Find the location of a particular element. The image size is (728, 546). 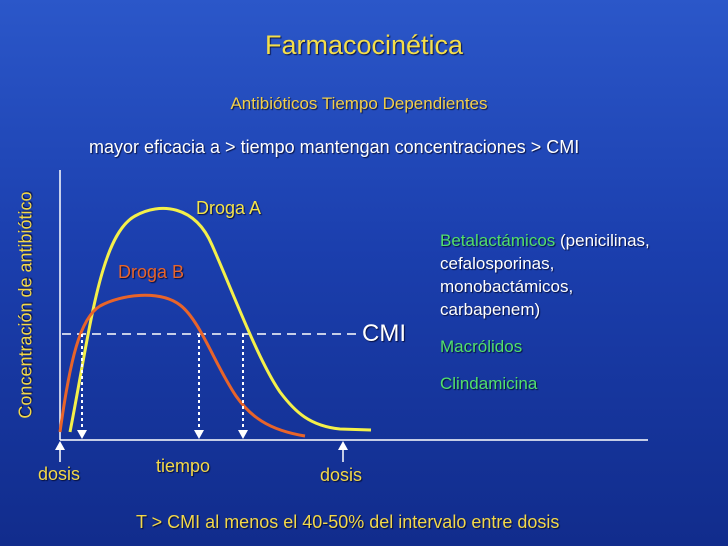

slide-subtitle: Antibióticos Tiempo Dependientes is located at coordinates (359, 103).